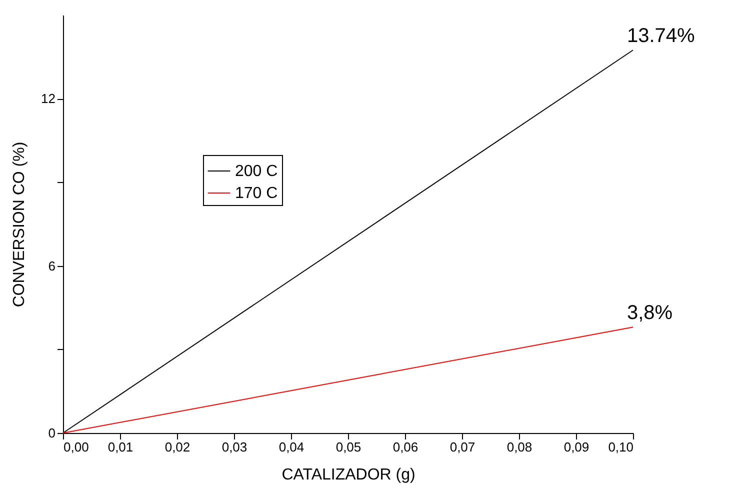 Image resolution: width=747 pixels, height=500 pixels. Describe the element at coordinates (121, 447) in the screenshot. I see `x-tick-label: 0,01` at that location.